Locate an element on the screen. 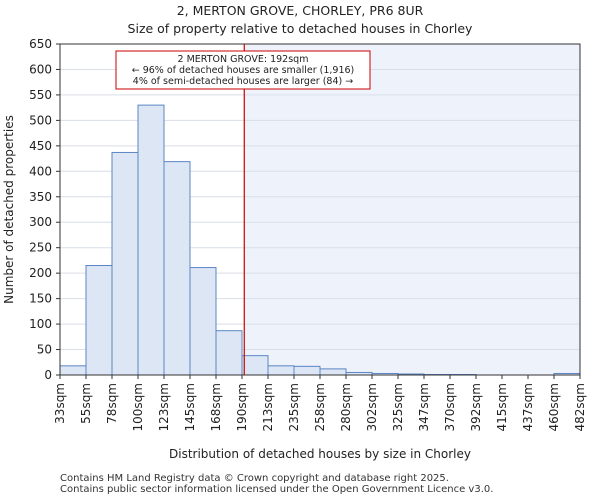 This screenshot has width=600, height=500. x-tick-label: 460sqm is located at coordinates (554, 407).